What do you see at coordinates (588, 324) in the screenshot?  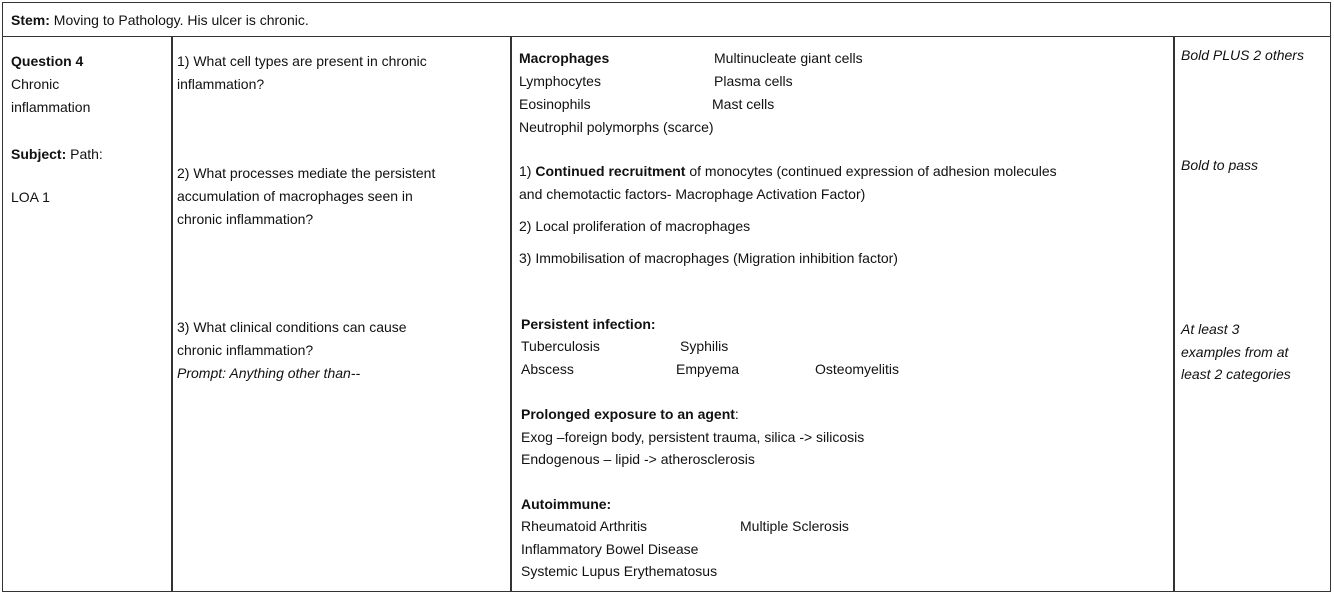 I see `category-heading: Persistent infection:` at bounding box center [588, 324].